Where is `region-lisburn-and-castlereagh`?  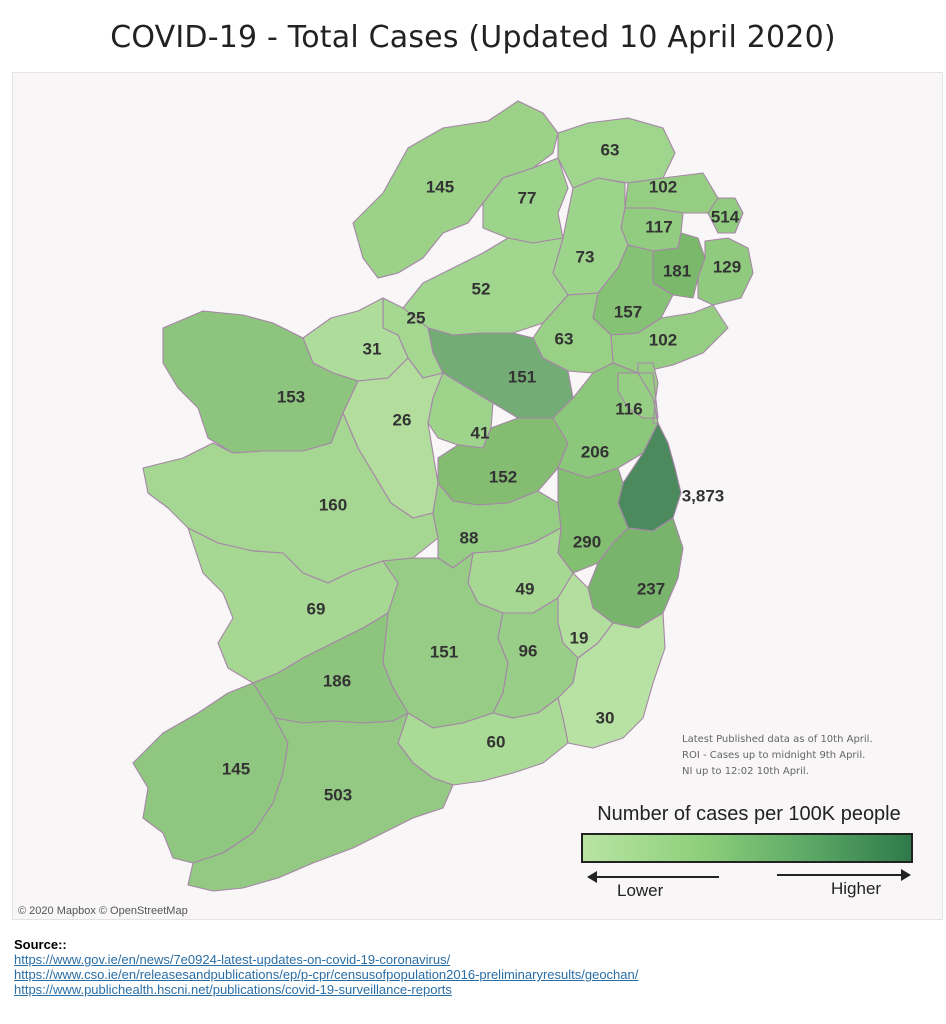 region-lisburn-and-castlereagh is located at coordinates (725, 215).